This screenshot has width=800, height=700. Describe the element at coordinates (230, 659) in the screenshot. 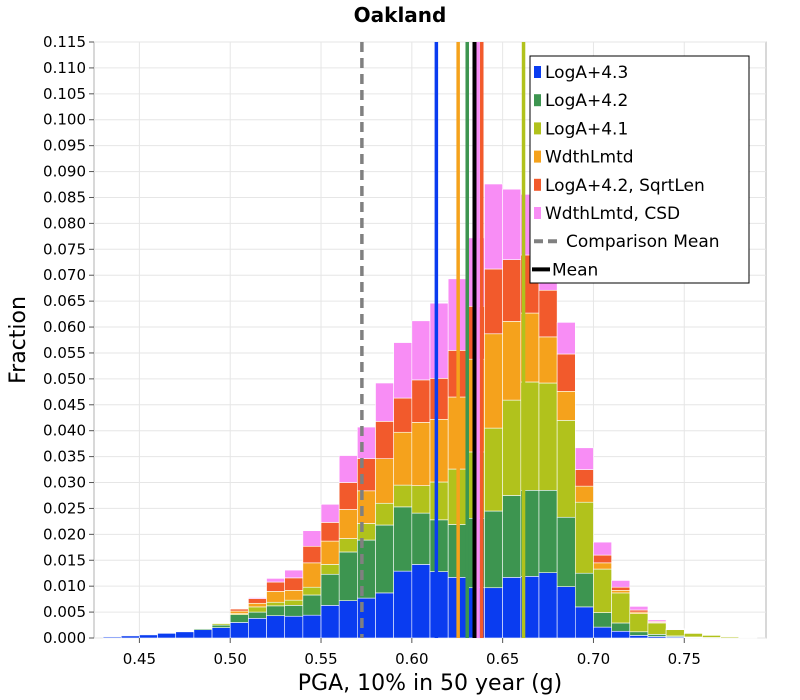

I see `x-tick-label-1: 0.50` at that location.